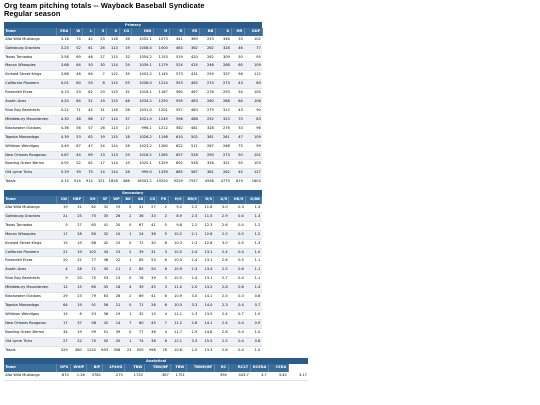 This screenshot has width=540, height=405. Describe the element at coordinates (76, 200) in the screenshot. I see `column-header: HBP` at that location.